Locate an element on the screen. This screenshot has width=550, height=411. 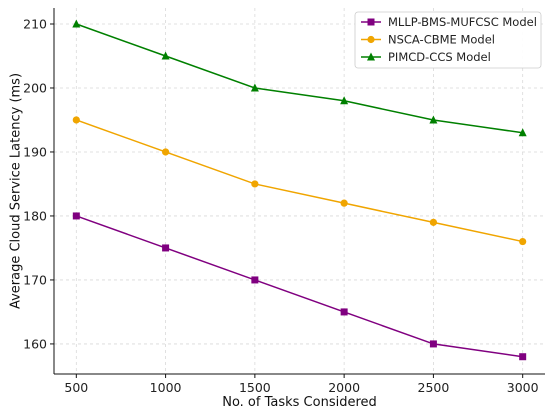
y-tick-label: 170 is located at coordinates (35, 279).